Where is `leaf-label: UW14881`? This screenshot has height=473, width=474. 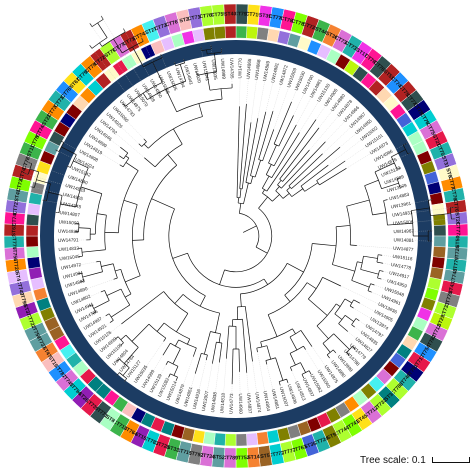 leaf-label: UW14881 is located at coordinates (403, 240).